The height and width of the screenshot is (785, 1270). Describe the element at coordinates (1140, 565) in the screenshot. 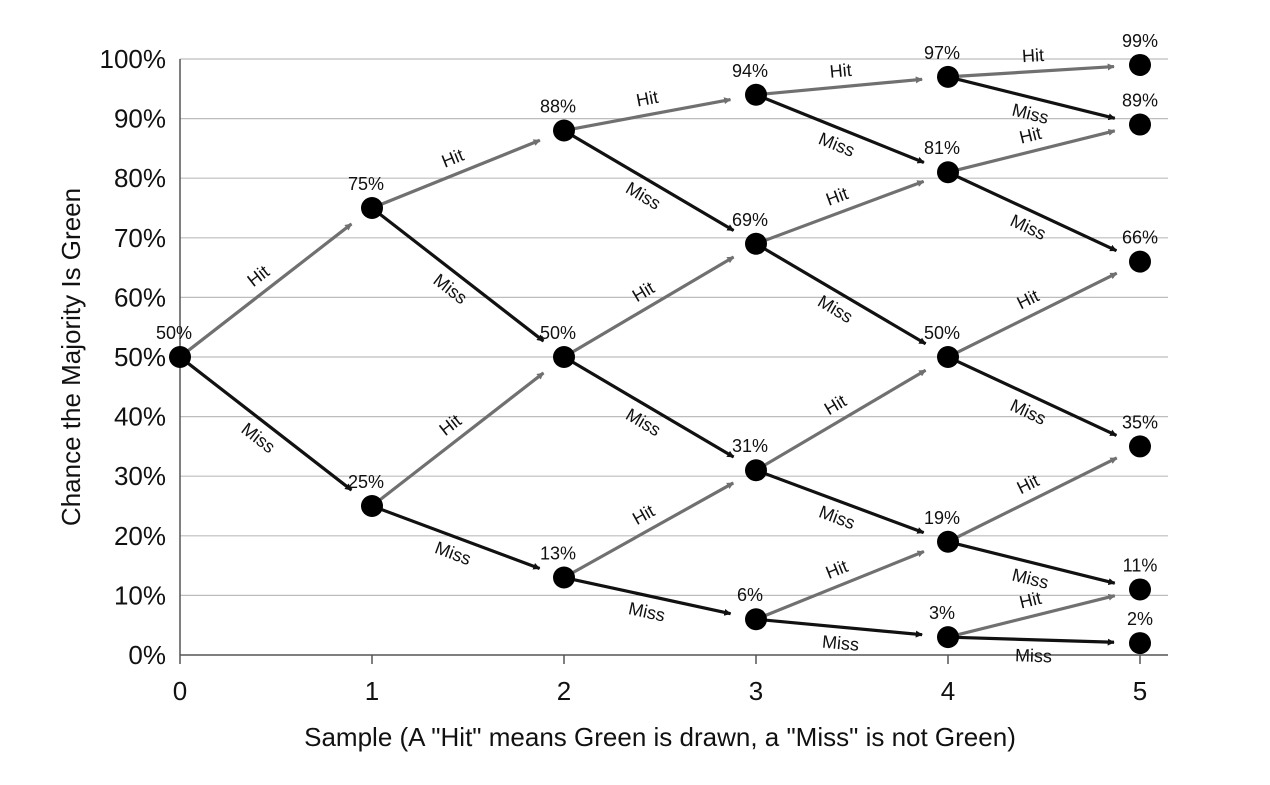

I see `node-value-label: 11%` at that location.